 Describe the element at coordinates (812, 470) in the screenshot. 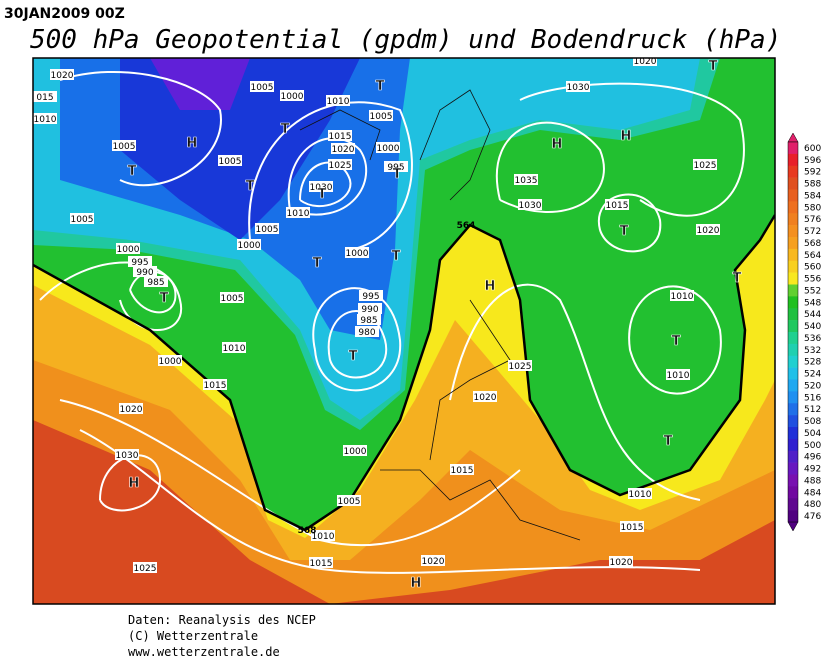

I see `colorbar-label: 492` at that location.